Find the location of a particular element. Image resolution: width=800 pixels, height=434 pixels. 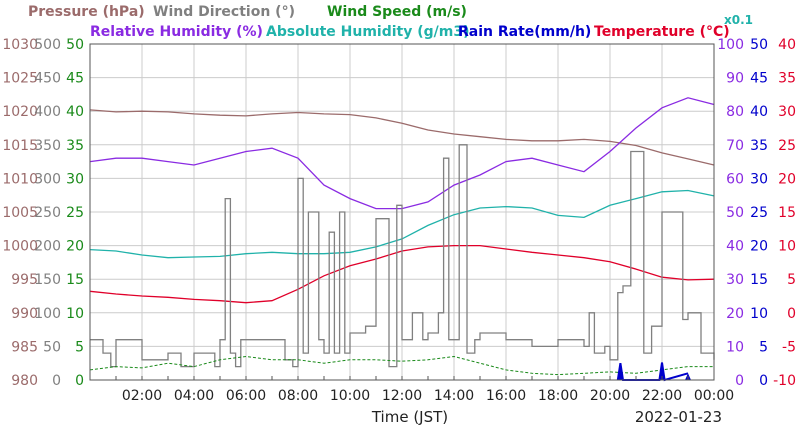

y-tick-label-pressure: 995 is located at coordinates (24, 280).